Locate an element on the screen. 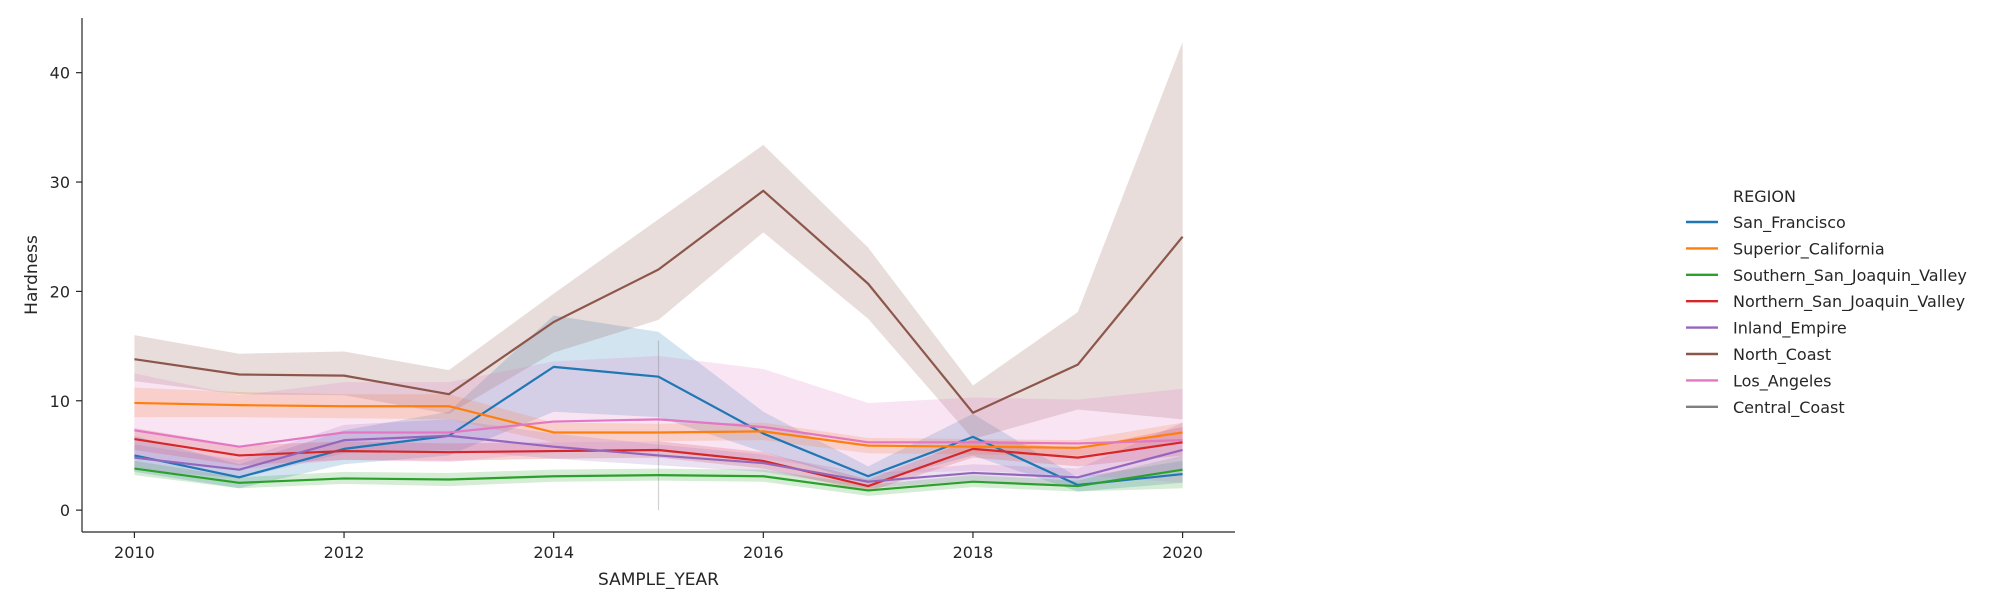 The image size is (2010, 616). ci-band-superior-california is located at coordinates (658, 421).